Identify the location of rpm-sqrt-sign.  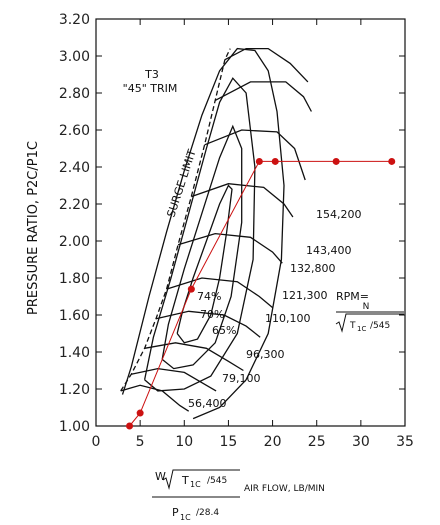
(369, 323).